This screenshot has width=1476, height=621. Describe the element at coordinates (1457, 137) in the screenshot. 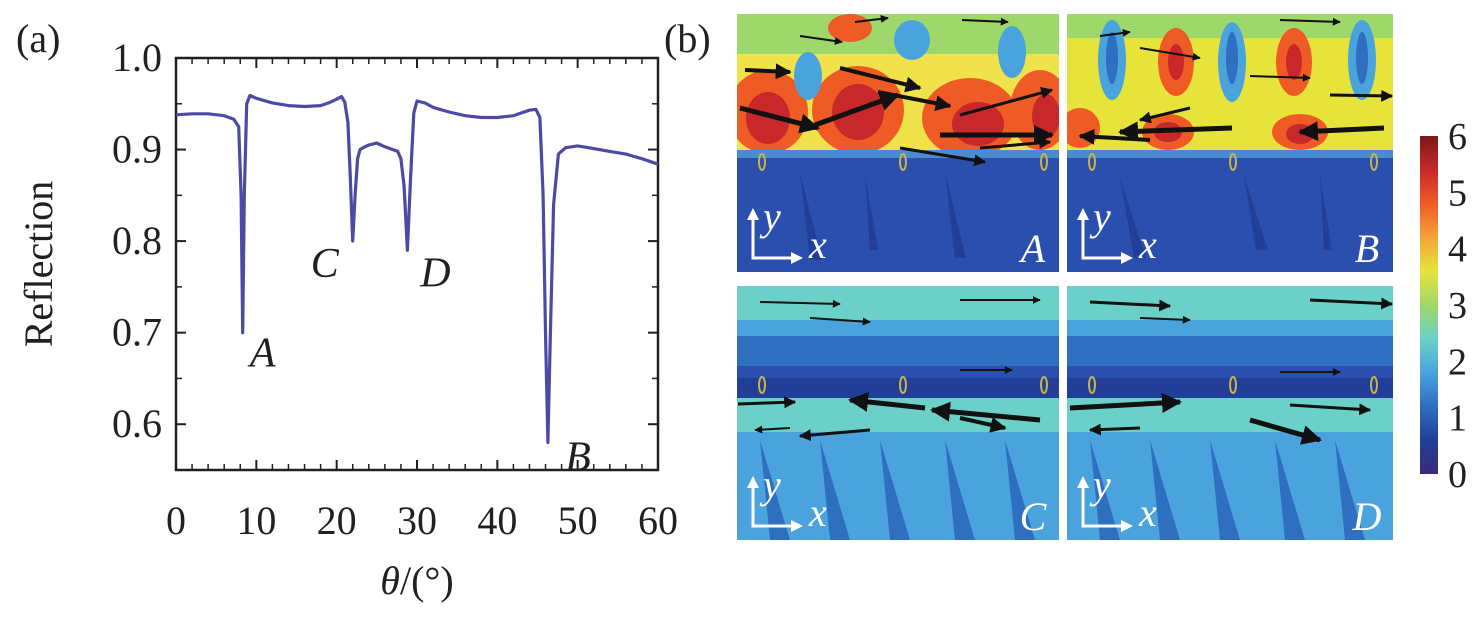

I see `colorbar-tick-label: 6` at that location.